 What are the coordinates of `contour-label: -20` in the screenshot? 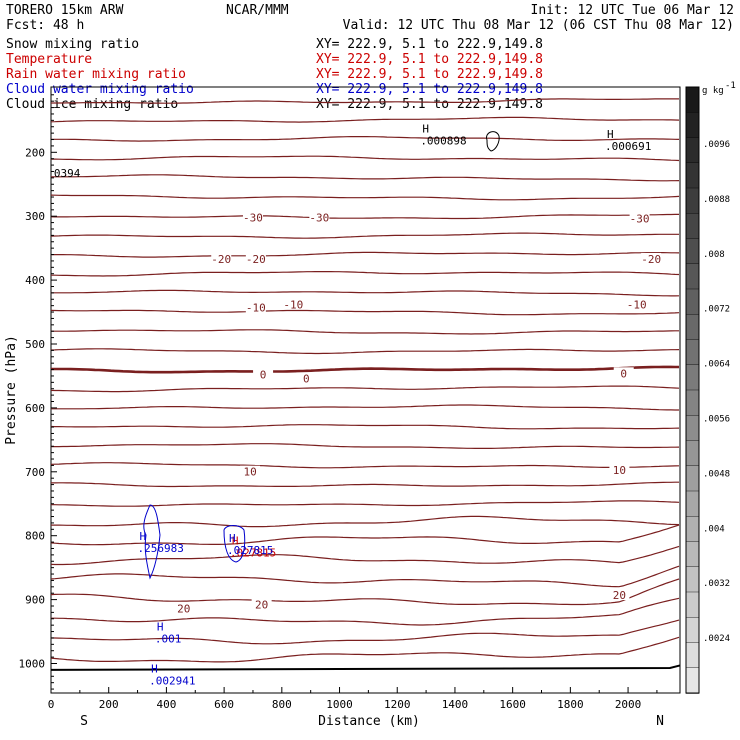 It's located at (221, 259).